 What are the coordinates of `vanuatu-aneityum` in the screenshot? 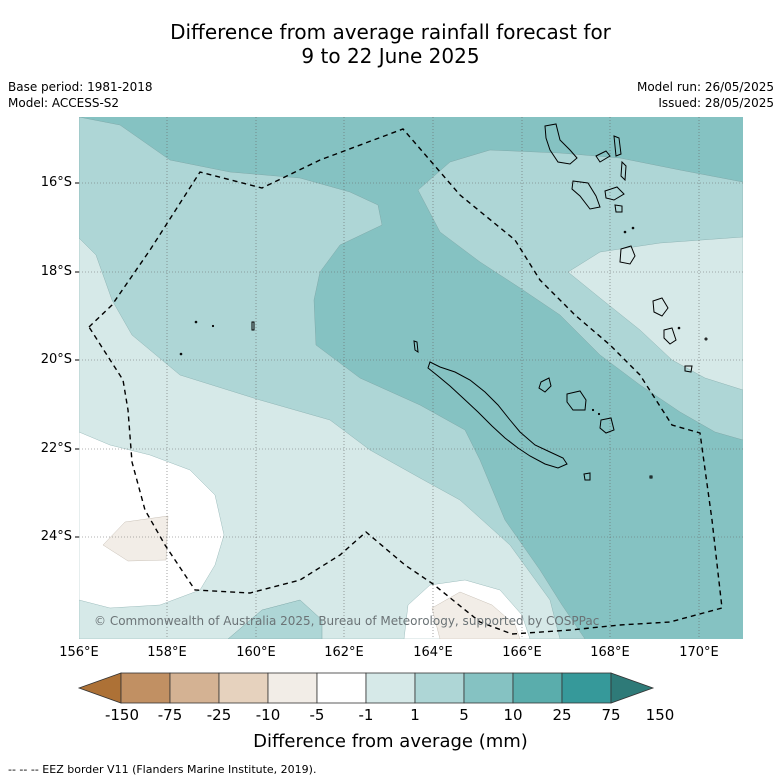 It's located at (688, 369).